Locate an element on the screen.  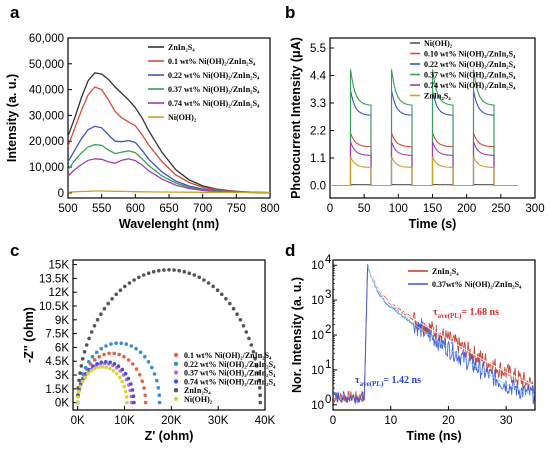
y-tick-exponent: 4 is located at coordinates (328, 260).